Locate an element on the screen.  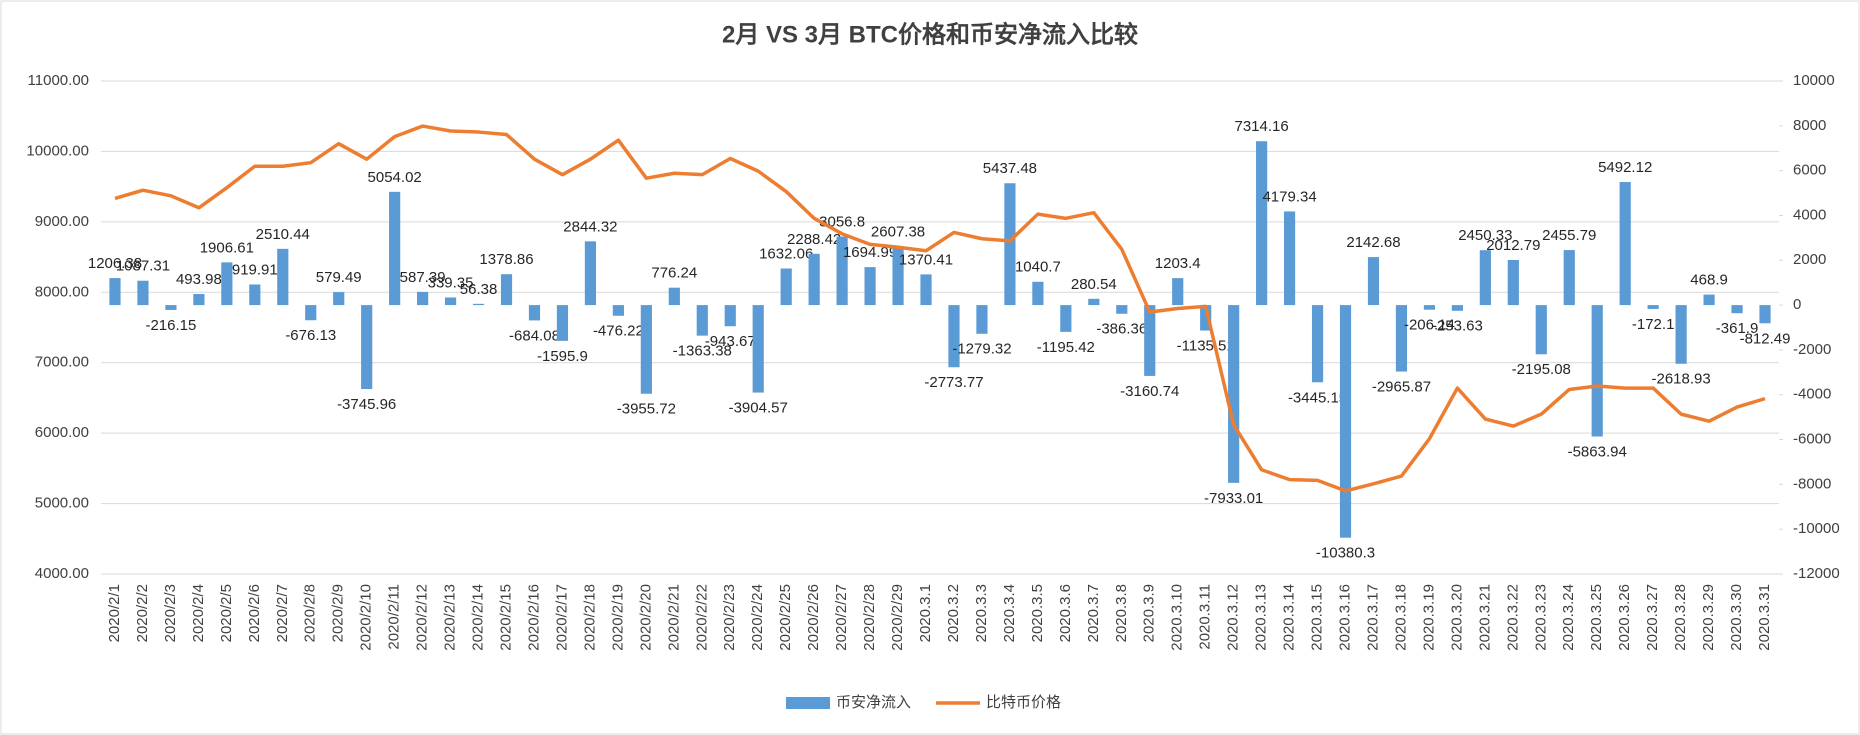
data-label: 1203.4 is located at coordinates (1178, 263).